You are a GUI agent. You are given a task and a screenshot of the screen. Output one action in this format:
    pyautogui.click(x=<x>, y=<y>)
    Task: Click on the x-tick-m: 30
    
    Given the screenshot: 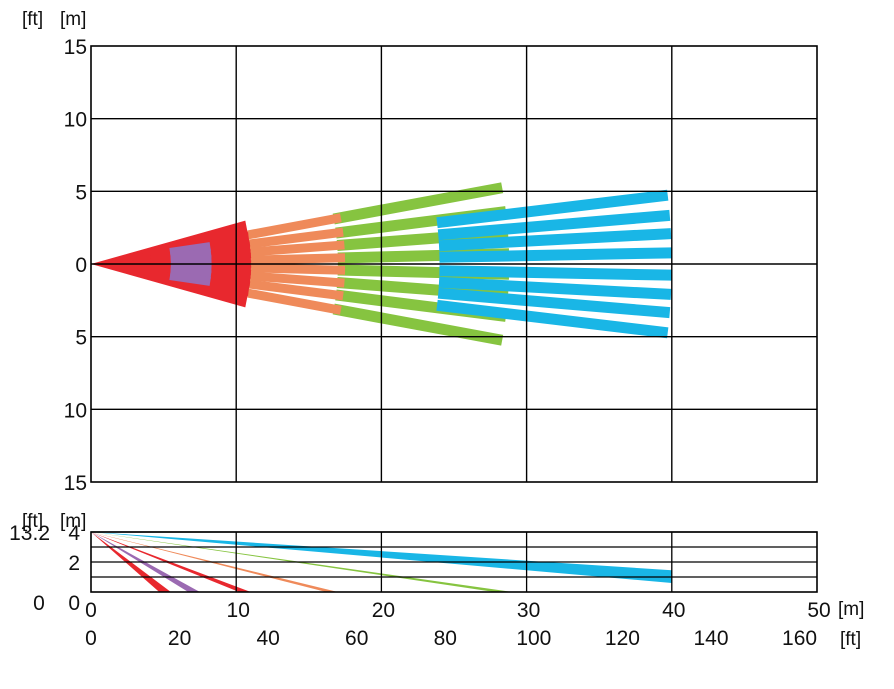 What is the action you would take?
    pyautogui.click(x=528, y=610)
    